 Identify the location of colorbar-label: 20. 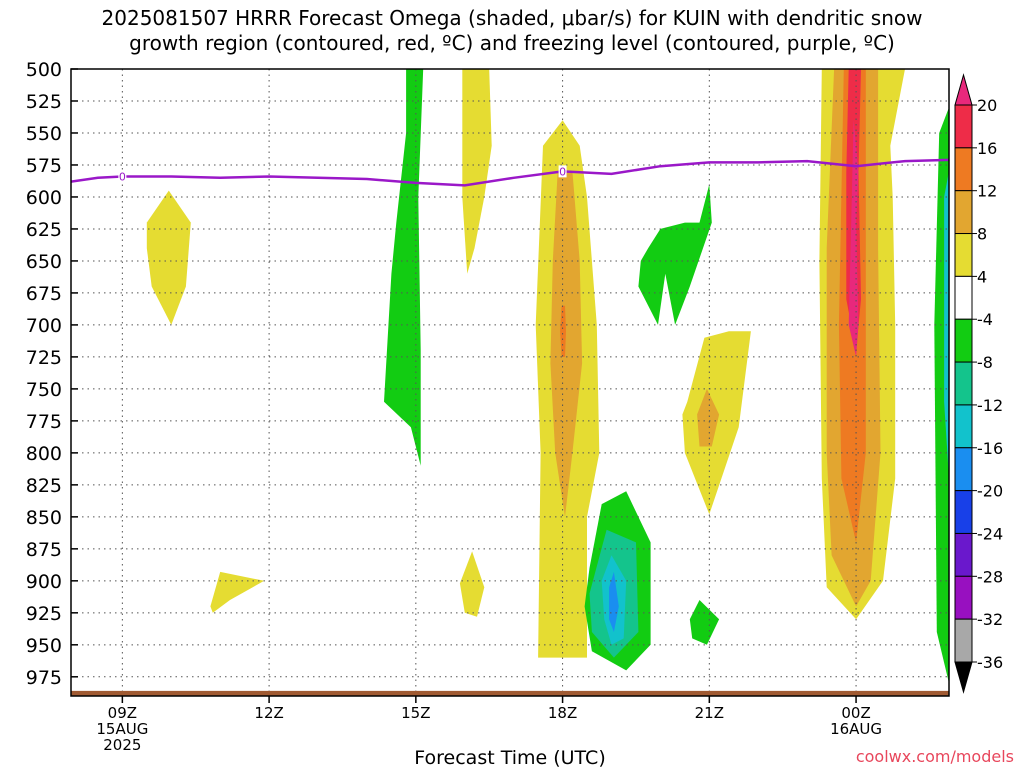
(987, 105).